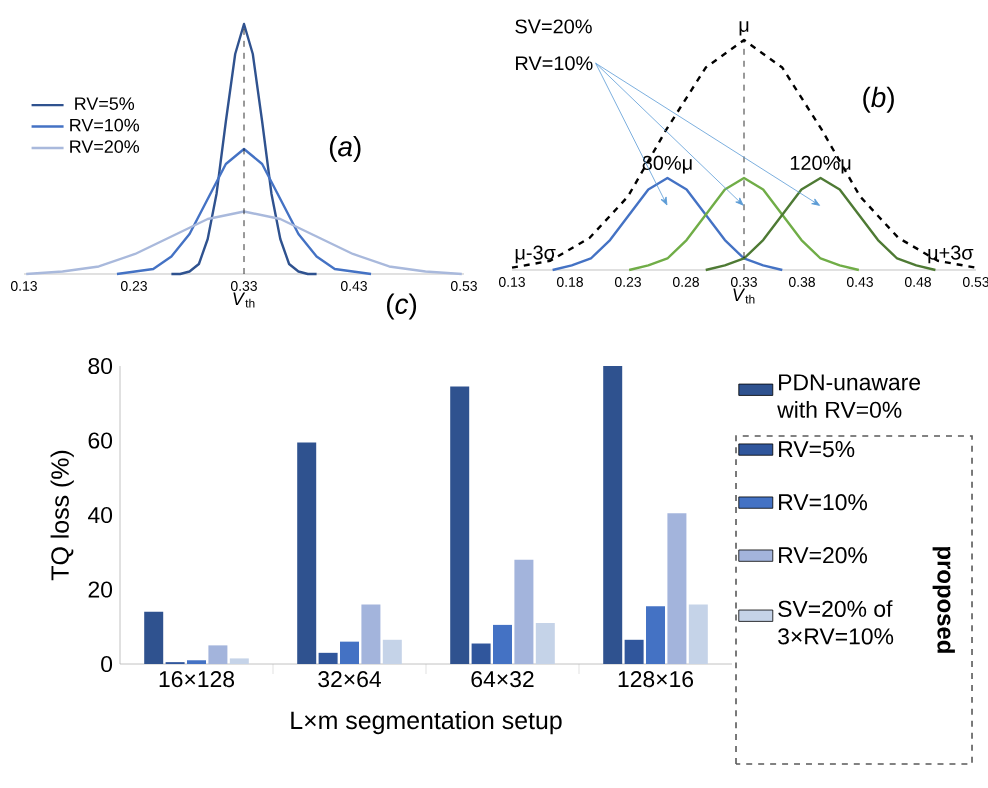  Describe the element at coordinates (100, 515) in the screenshot. I see `y-tick-label: 40` at that location.